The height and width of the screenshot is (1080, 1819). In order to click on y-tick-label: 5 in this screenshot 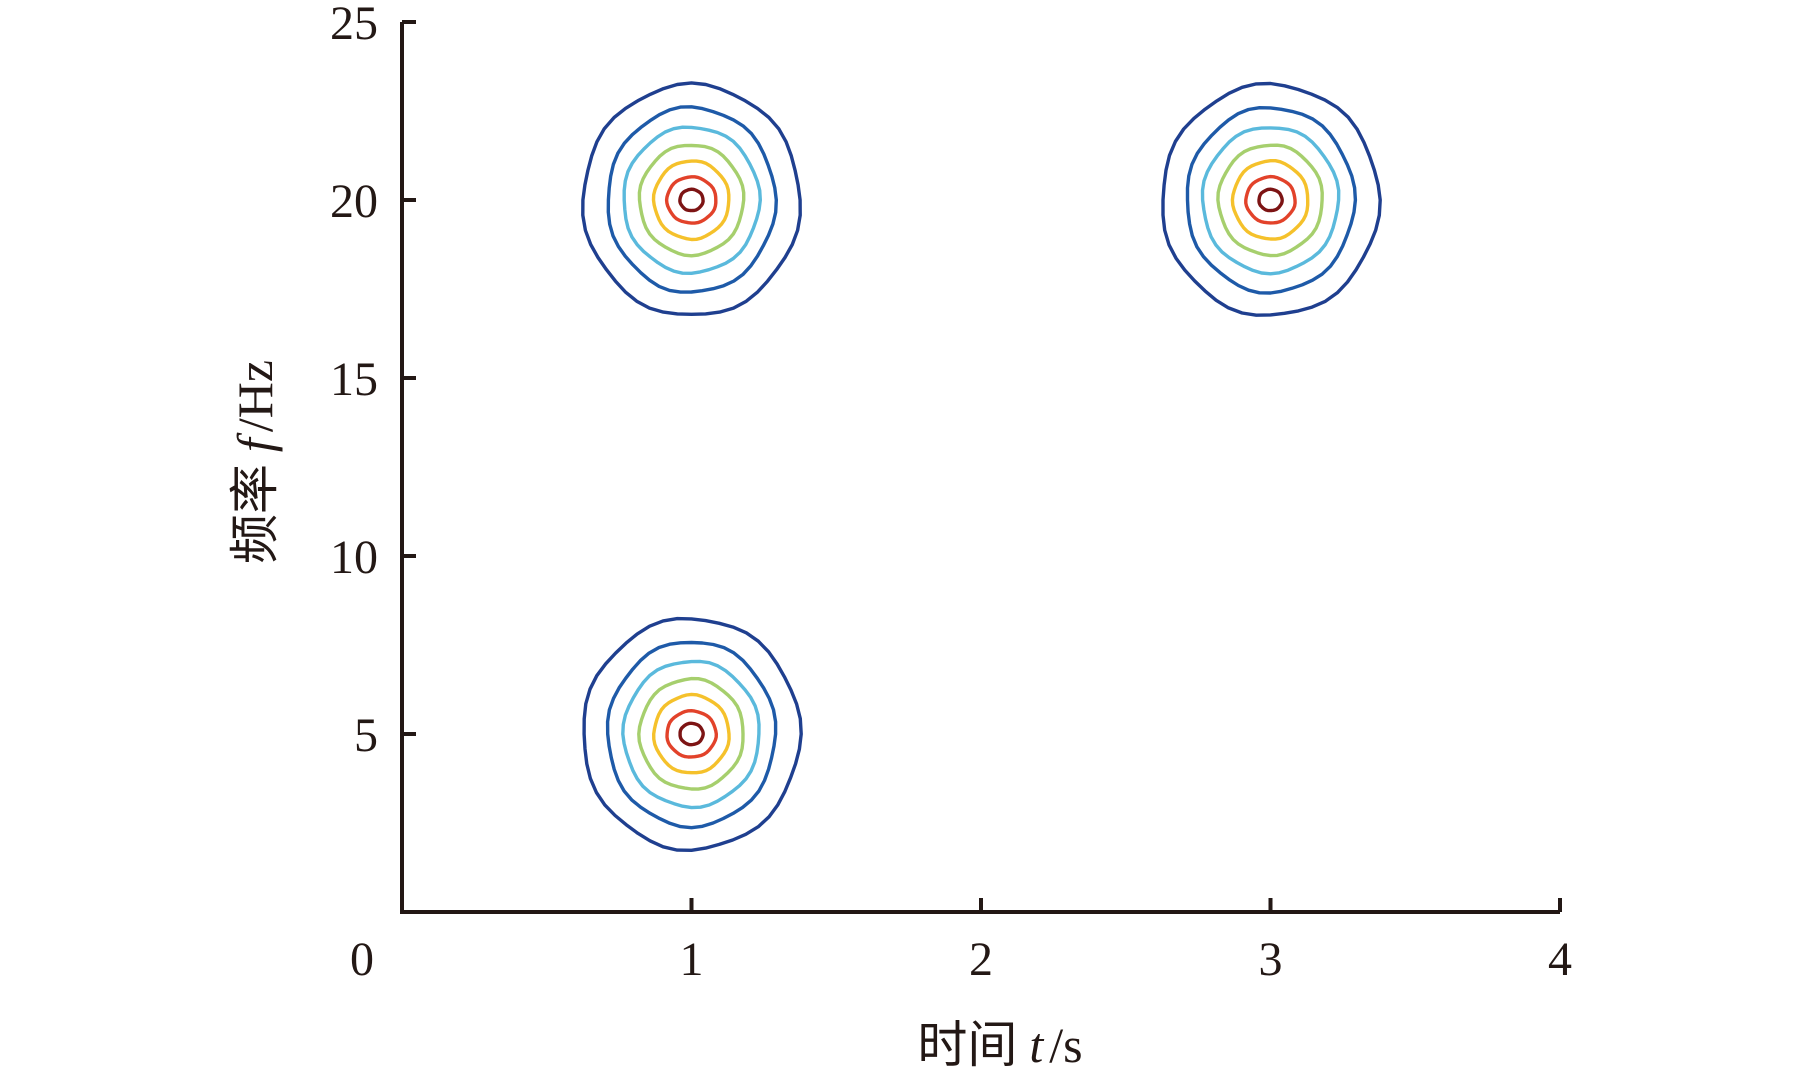, I will do `click(366, 735)`.